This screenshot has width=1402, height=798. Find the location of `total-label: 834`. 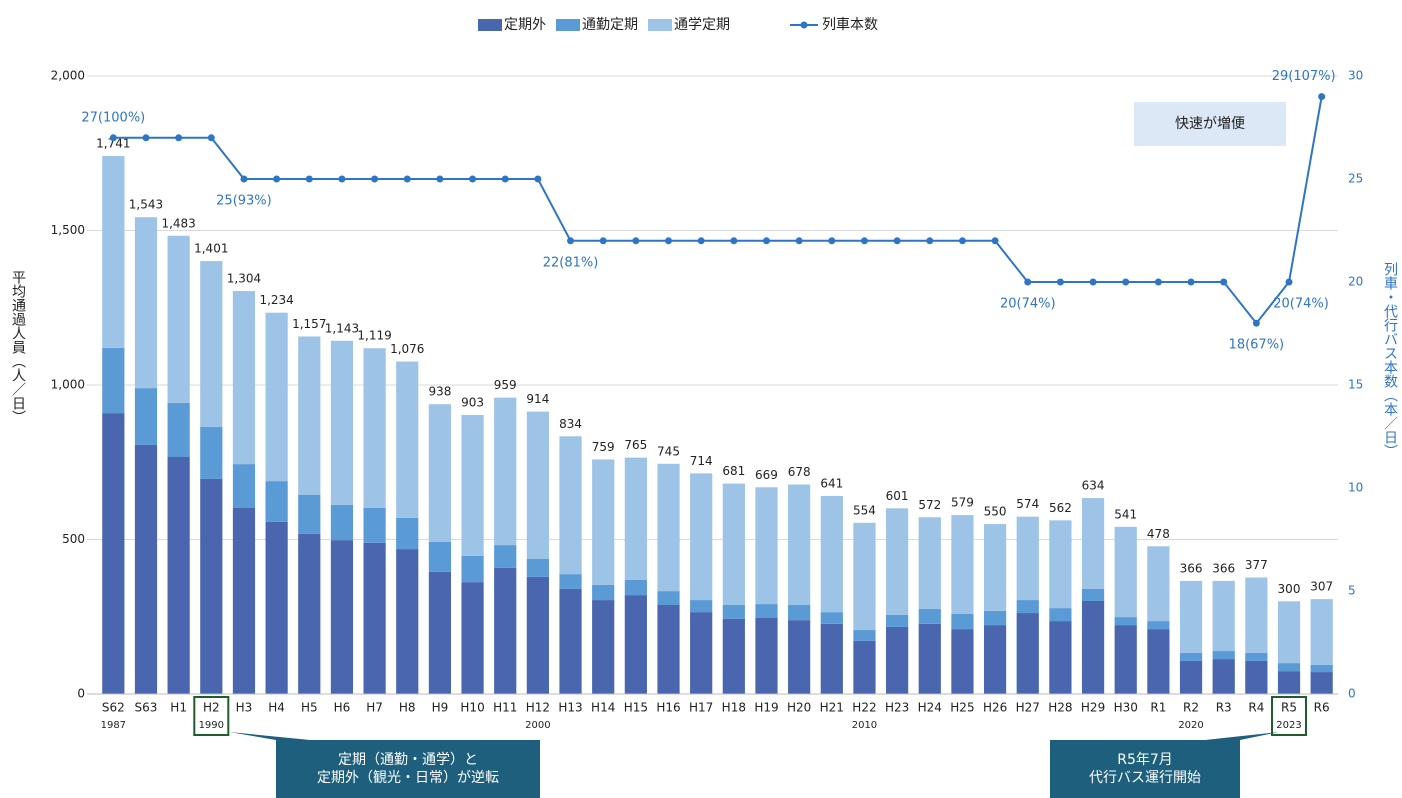

total-label: 834 is located at coordinates (570, 424).